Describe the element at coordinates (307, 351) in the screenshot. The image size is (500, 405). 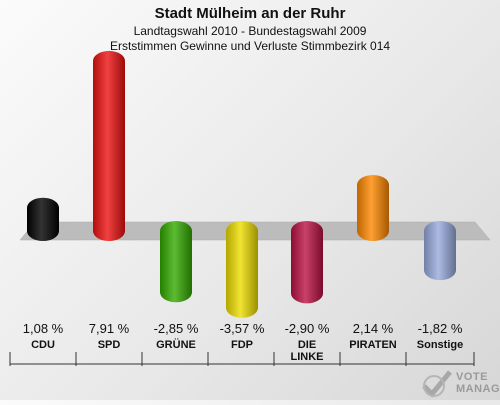
I see `category-label: DIE LINKE` at that location.